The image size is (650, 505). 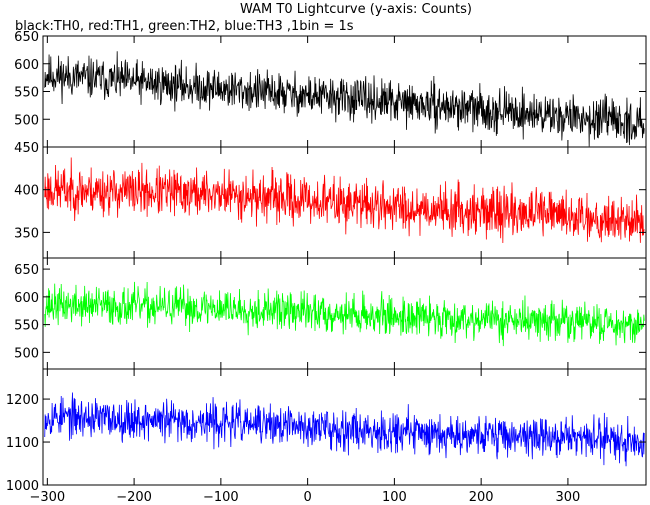 I want to click on y-tick-label: 1000, so click(x=22, y=486).